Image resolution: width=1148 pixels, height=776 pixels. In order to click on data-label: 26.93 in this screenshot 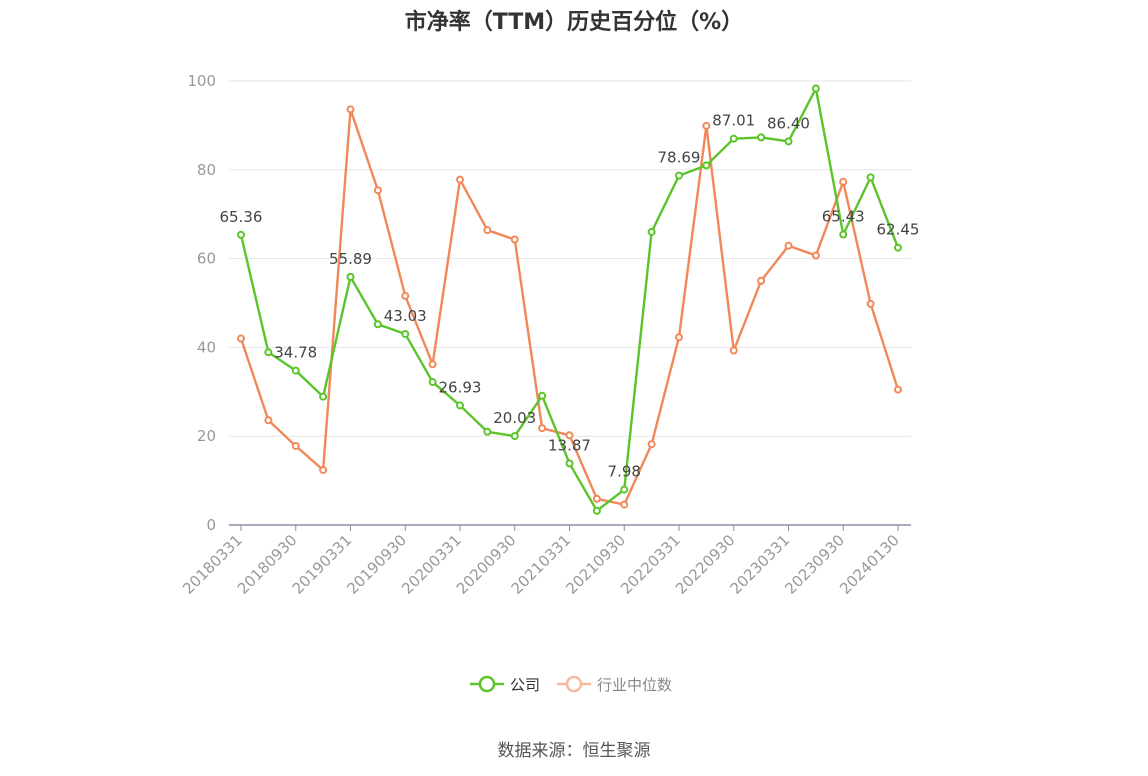, I will do `click(460, 387)`.